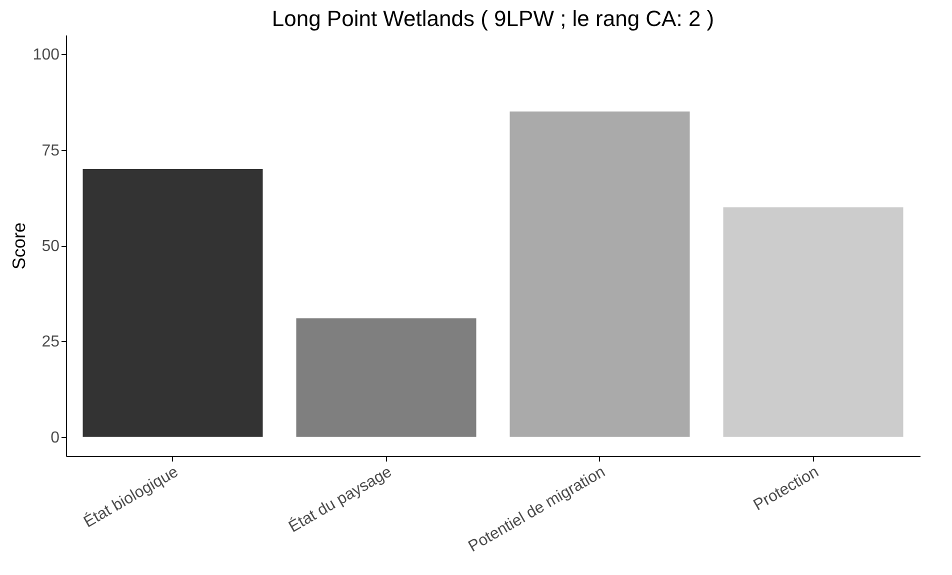  Describe the element at coordinates (493, 18) in the screenshot. I see `chart-title: Long Point Wetlands ( 9LPW ; le rang CA: 2 )` at that location.